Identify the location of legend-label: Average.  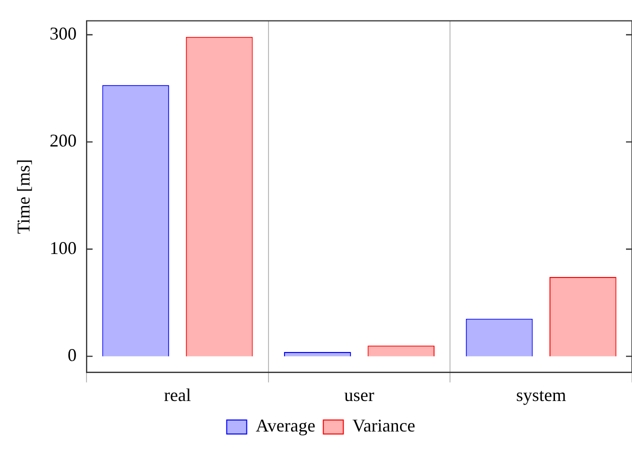
(286, 426).